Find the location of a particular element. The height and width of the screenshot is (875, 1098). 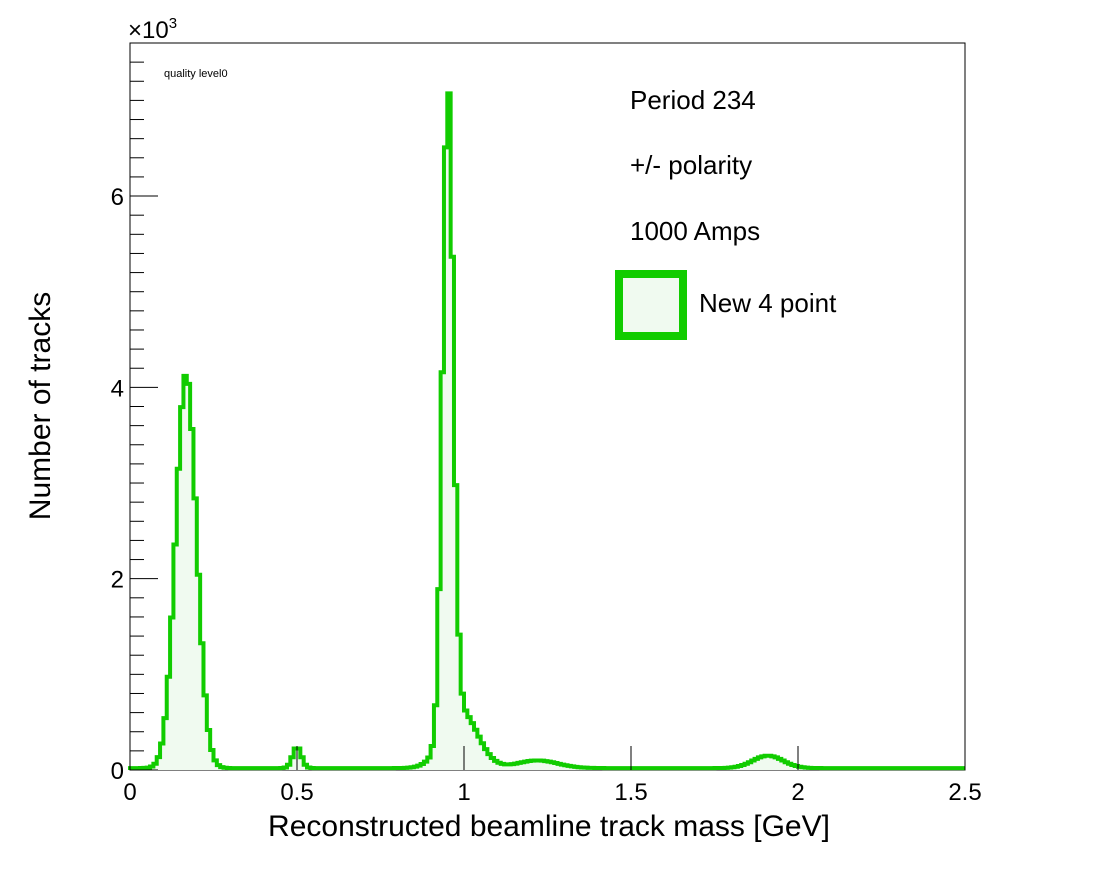

x-tick-label-3: 1.5 is located at coordinates (630, 792).